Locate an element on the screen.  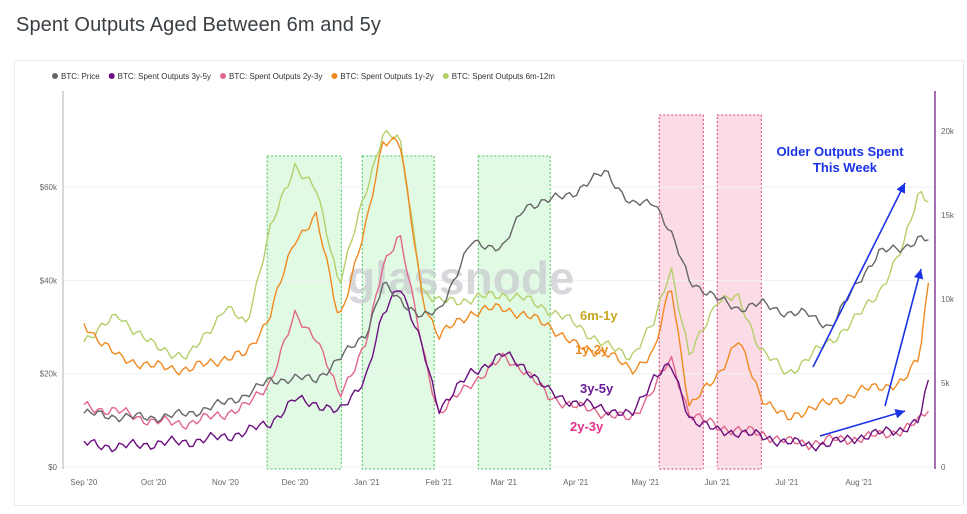
x-tick-label: Jul '21 is located at coordinates (786, 482).